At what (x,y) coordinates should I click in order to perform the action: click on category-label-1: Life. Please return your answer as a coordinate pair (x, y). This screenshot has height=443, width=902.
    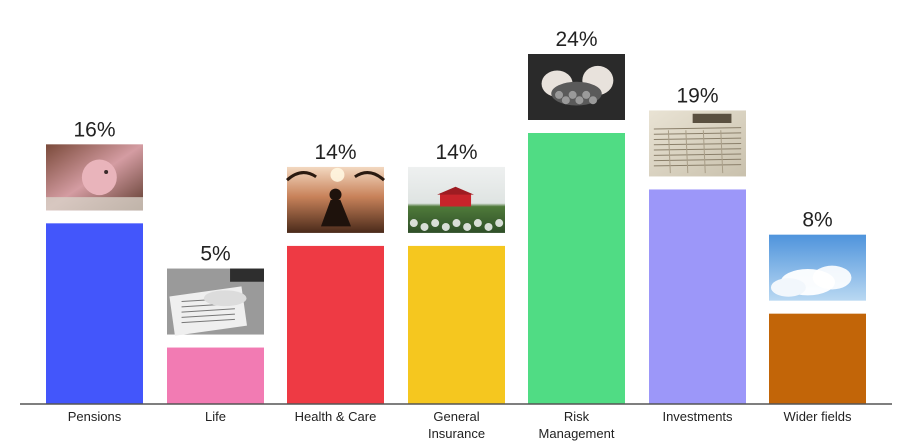
    Looking at the image, I should click on (215, 416).